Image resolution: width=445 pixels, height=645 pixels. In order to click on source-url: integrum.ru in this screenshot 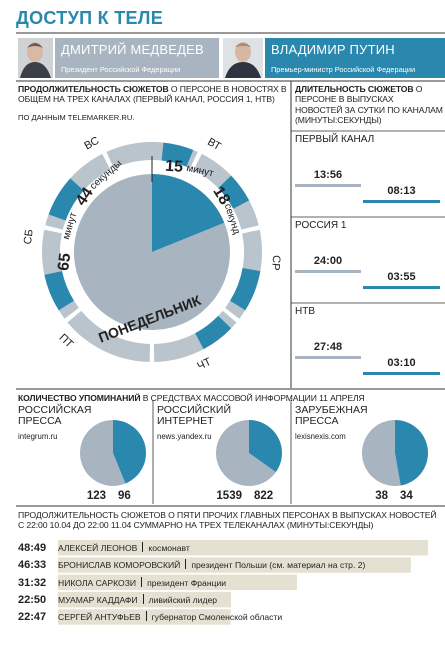, I will do `click(38, 436)`.